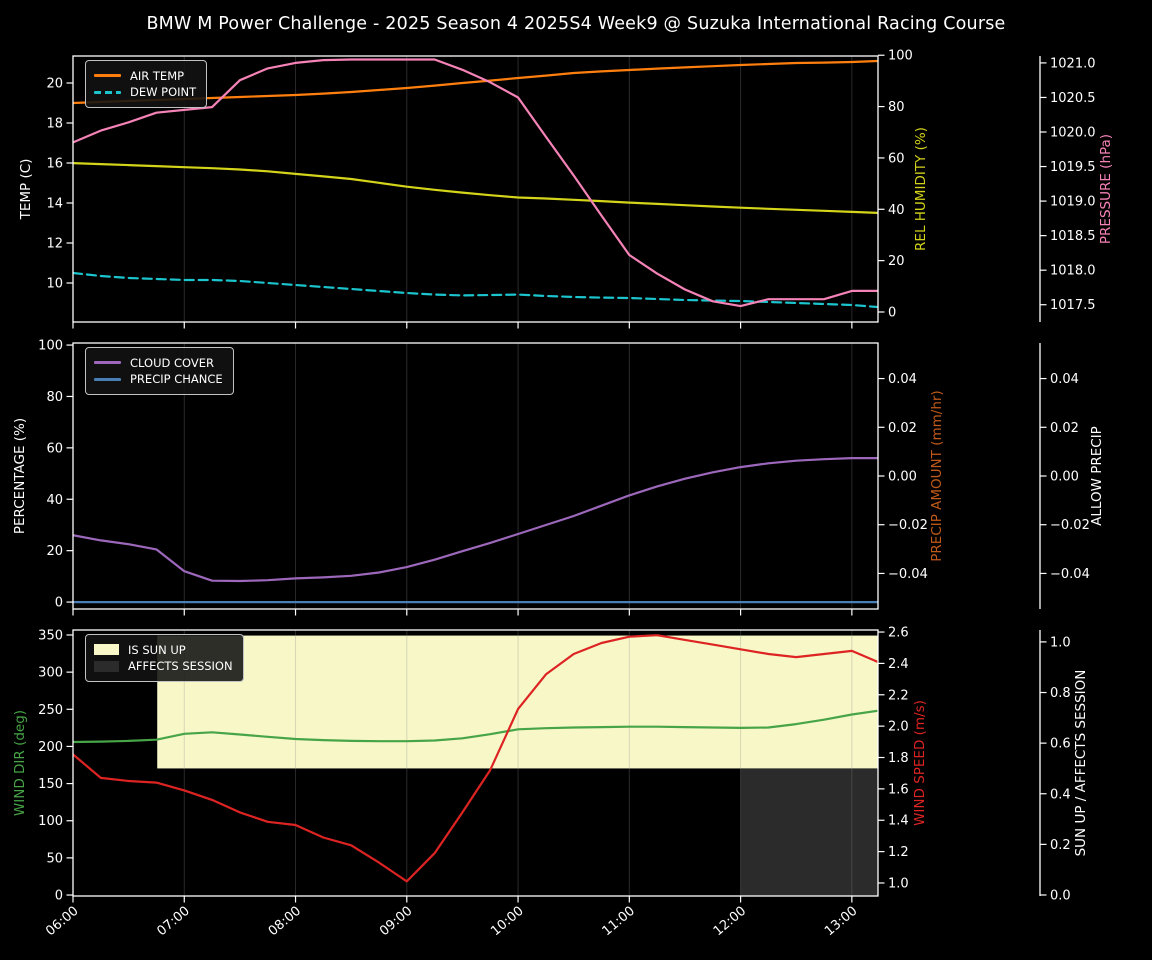  I want to click on x-tick-label: 09:00, so click(396, 922).